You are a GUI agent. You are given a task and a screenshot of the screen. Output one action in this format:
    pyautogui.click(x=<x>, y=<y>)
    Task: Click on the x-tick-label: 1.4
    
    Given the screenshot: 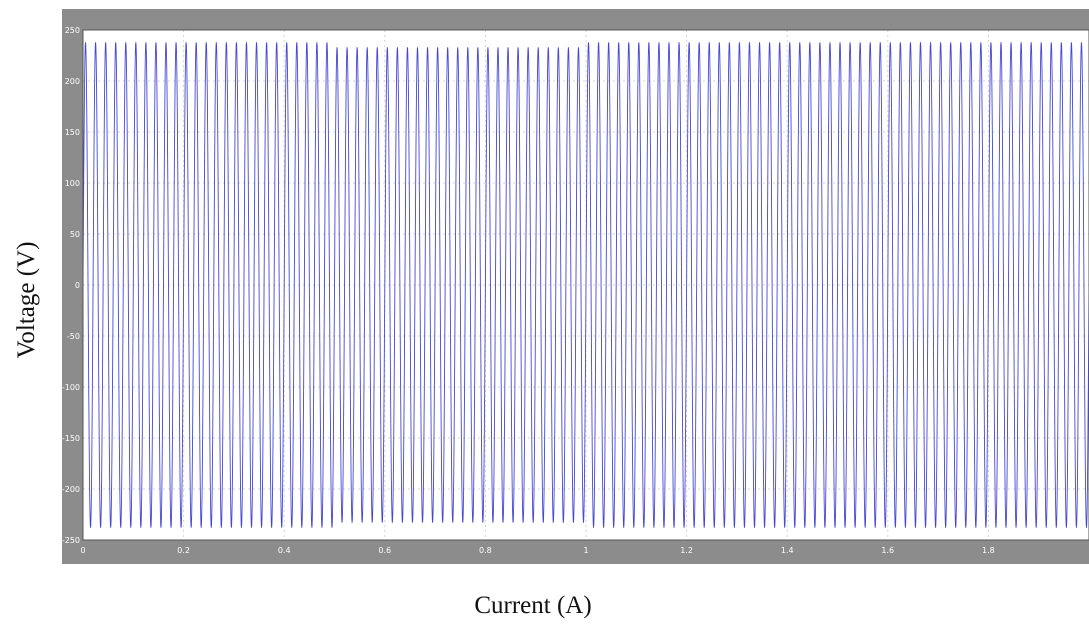 What is the action you would take?
    pyautogui.click(x=787, y=550)
    